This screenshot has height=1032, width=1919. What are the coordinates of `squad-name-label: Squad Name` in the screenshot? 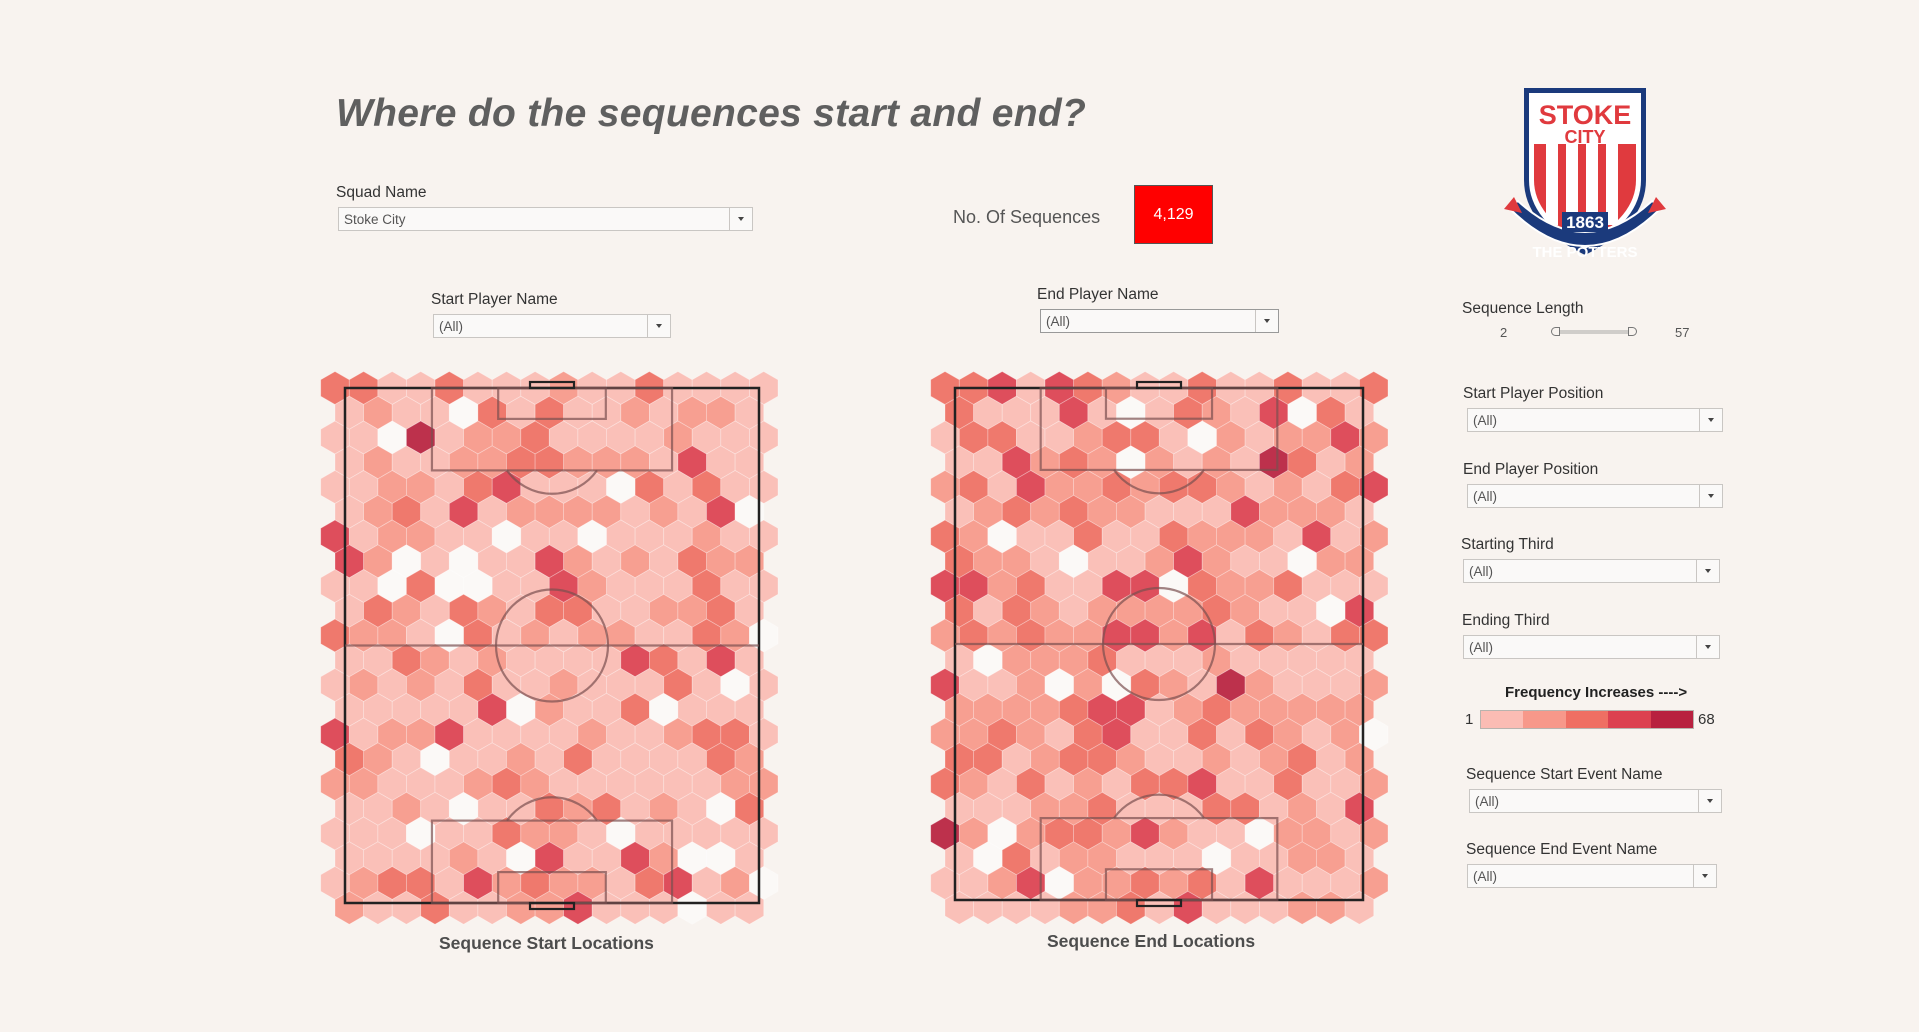 It's located at (381, 192).